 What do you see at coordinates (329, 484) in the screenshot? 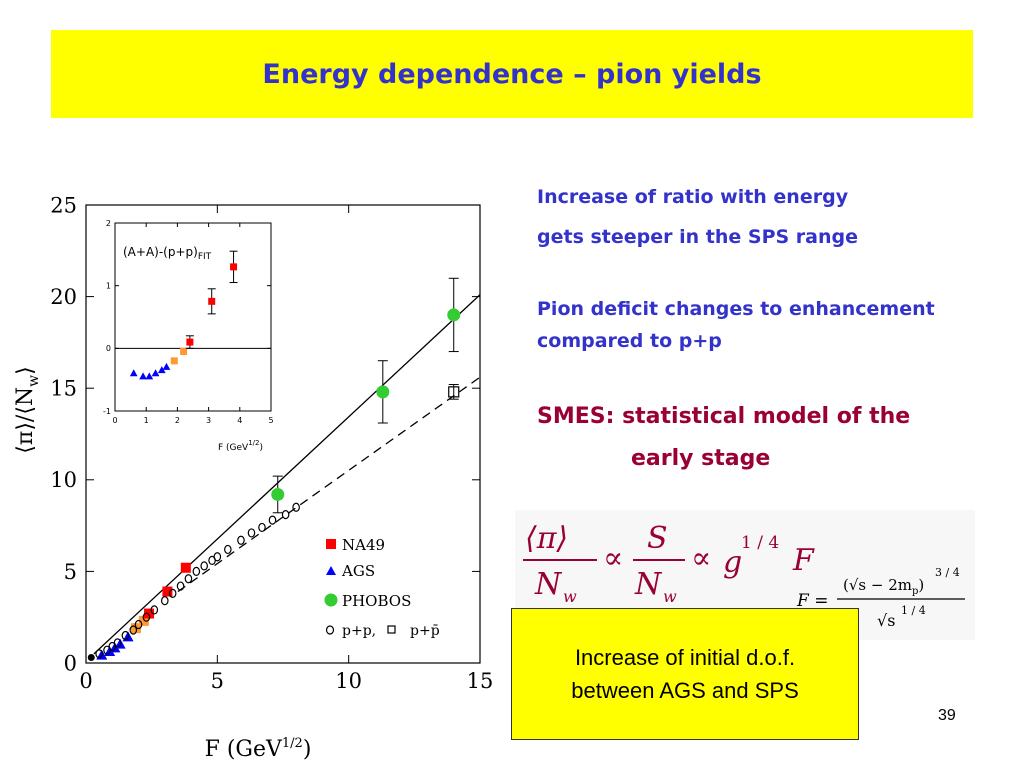
I see `fit-line-dashed` at bounding box center [329, 484].